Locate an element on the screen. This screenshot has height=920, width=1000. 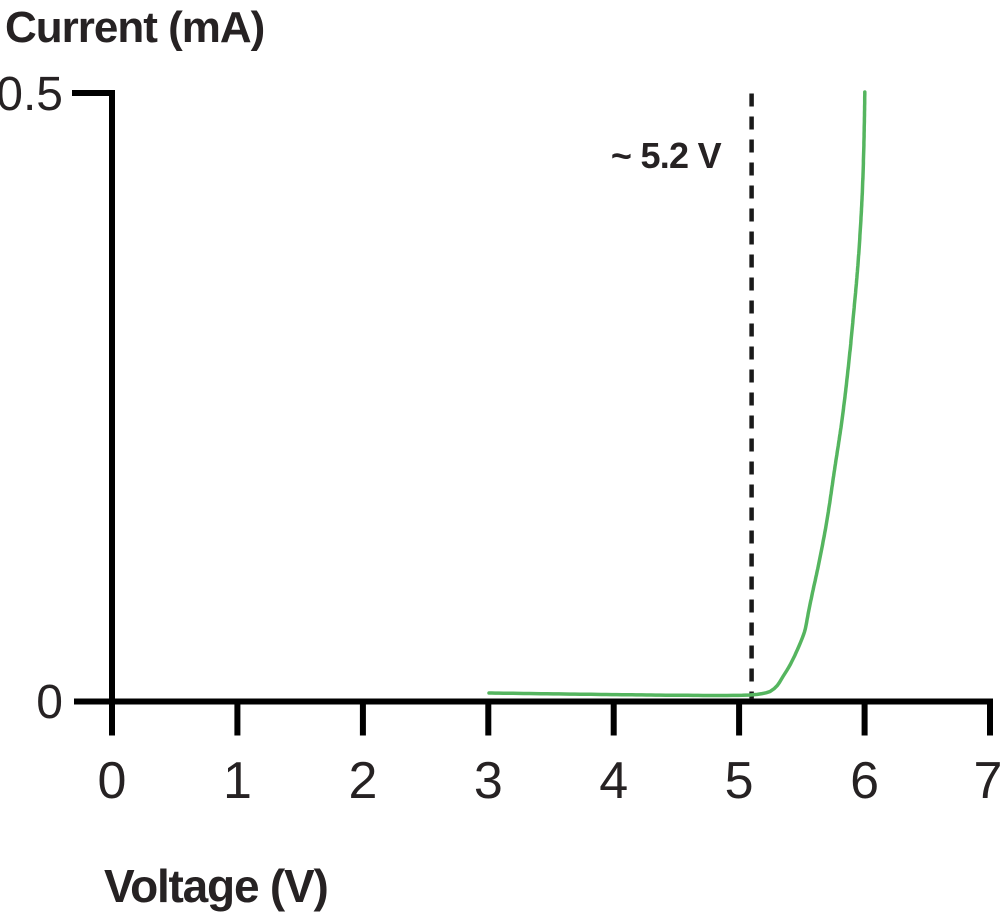
svg-text: 3 is located at coordinates (488, 781).